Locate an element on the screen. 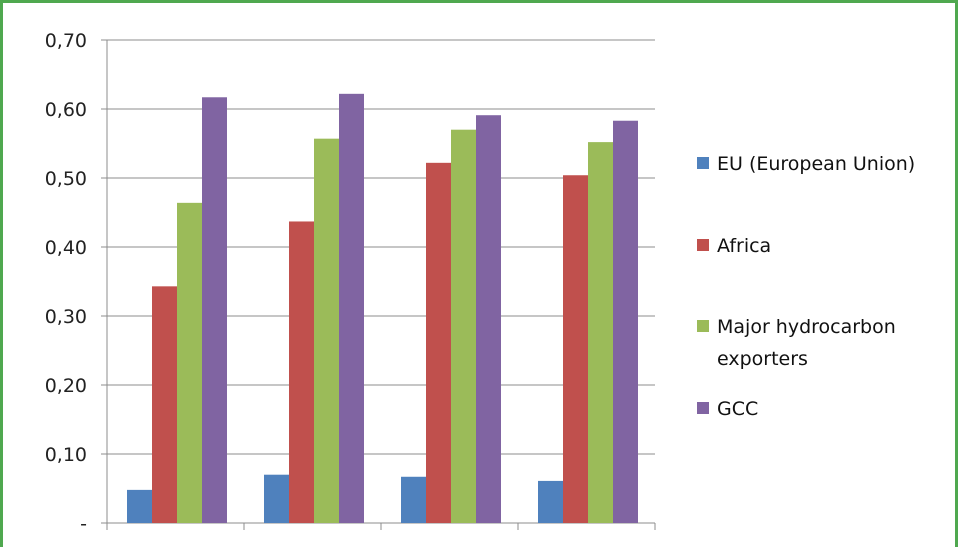  y-tick-label: 0,10 is located at coordinates (66, 455).